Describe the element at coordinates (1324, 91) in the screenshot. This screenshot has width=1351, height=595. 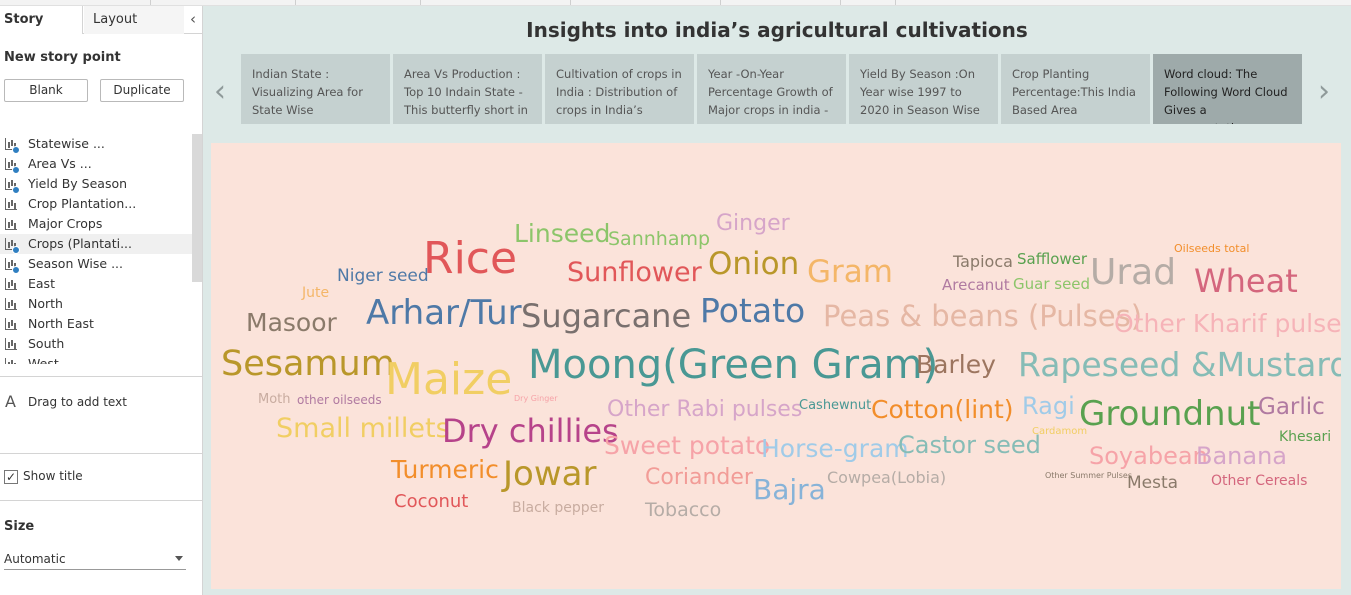
I see `next-story-point-chevron-right-icon: ›` at that location.